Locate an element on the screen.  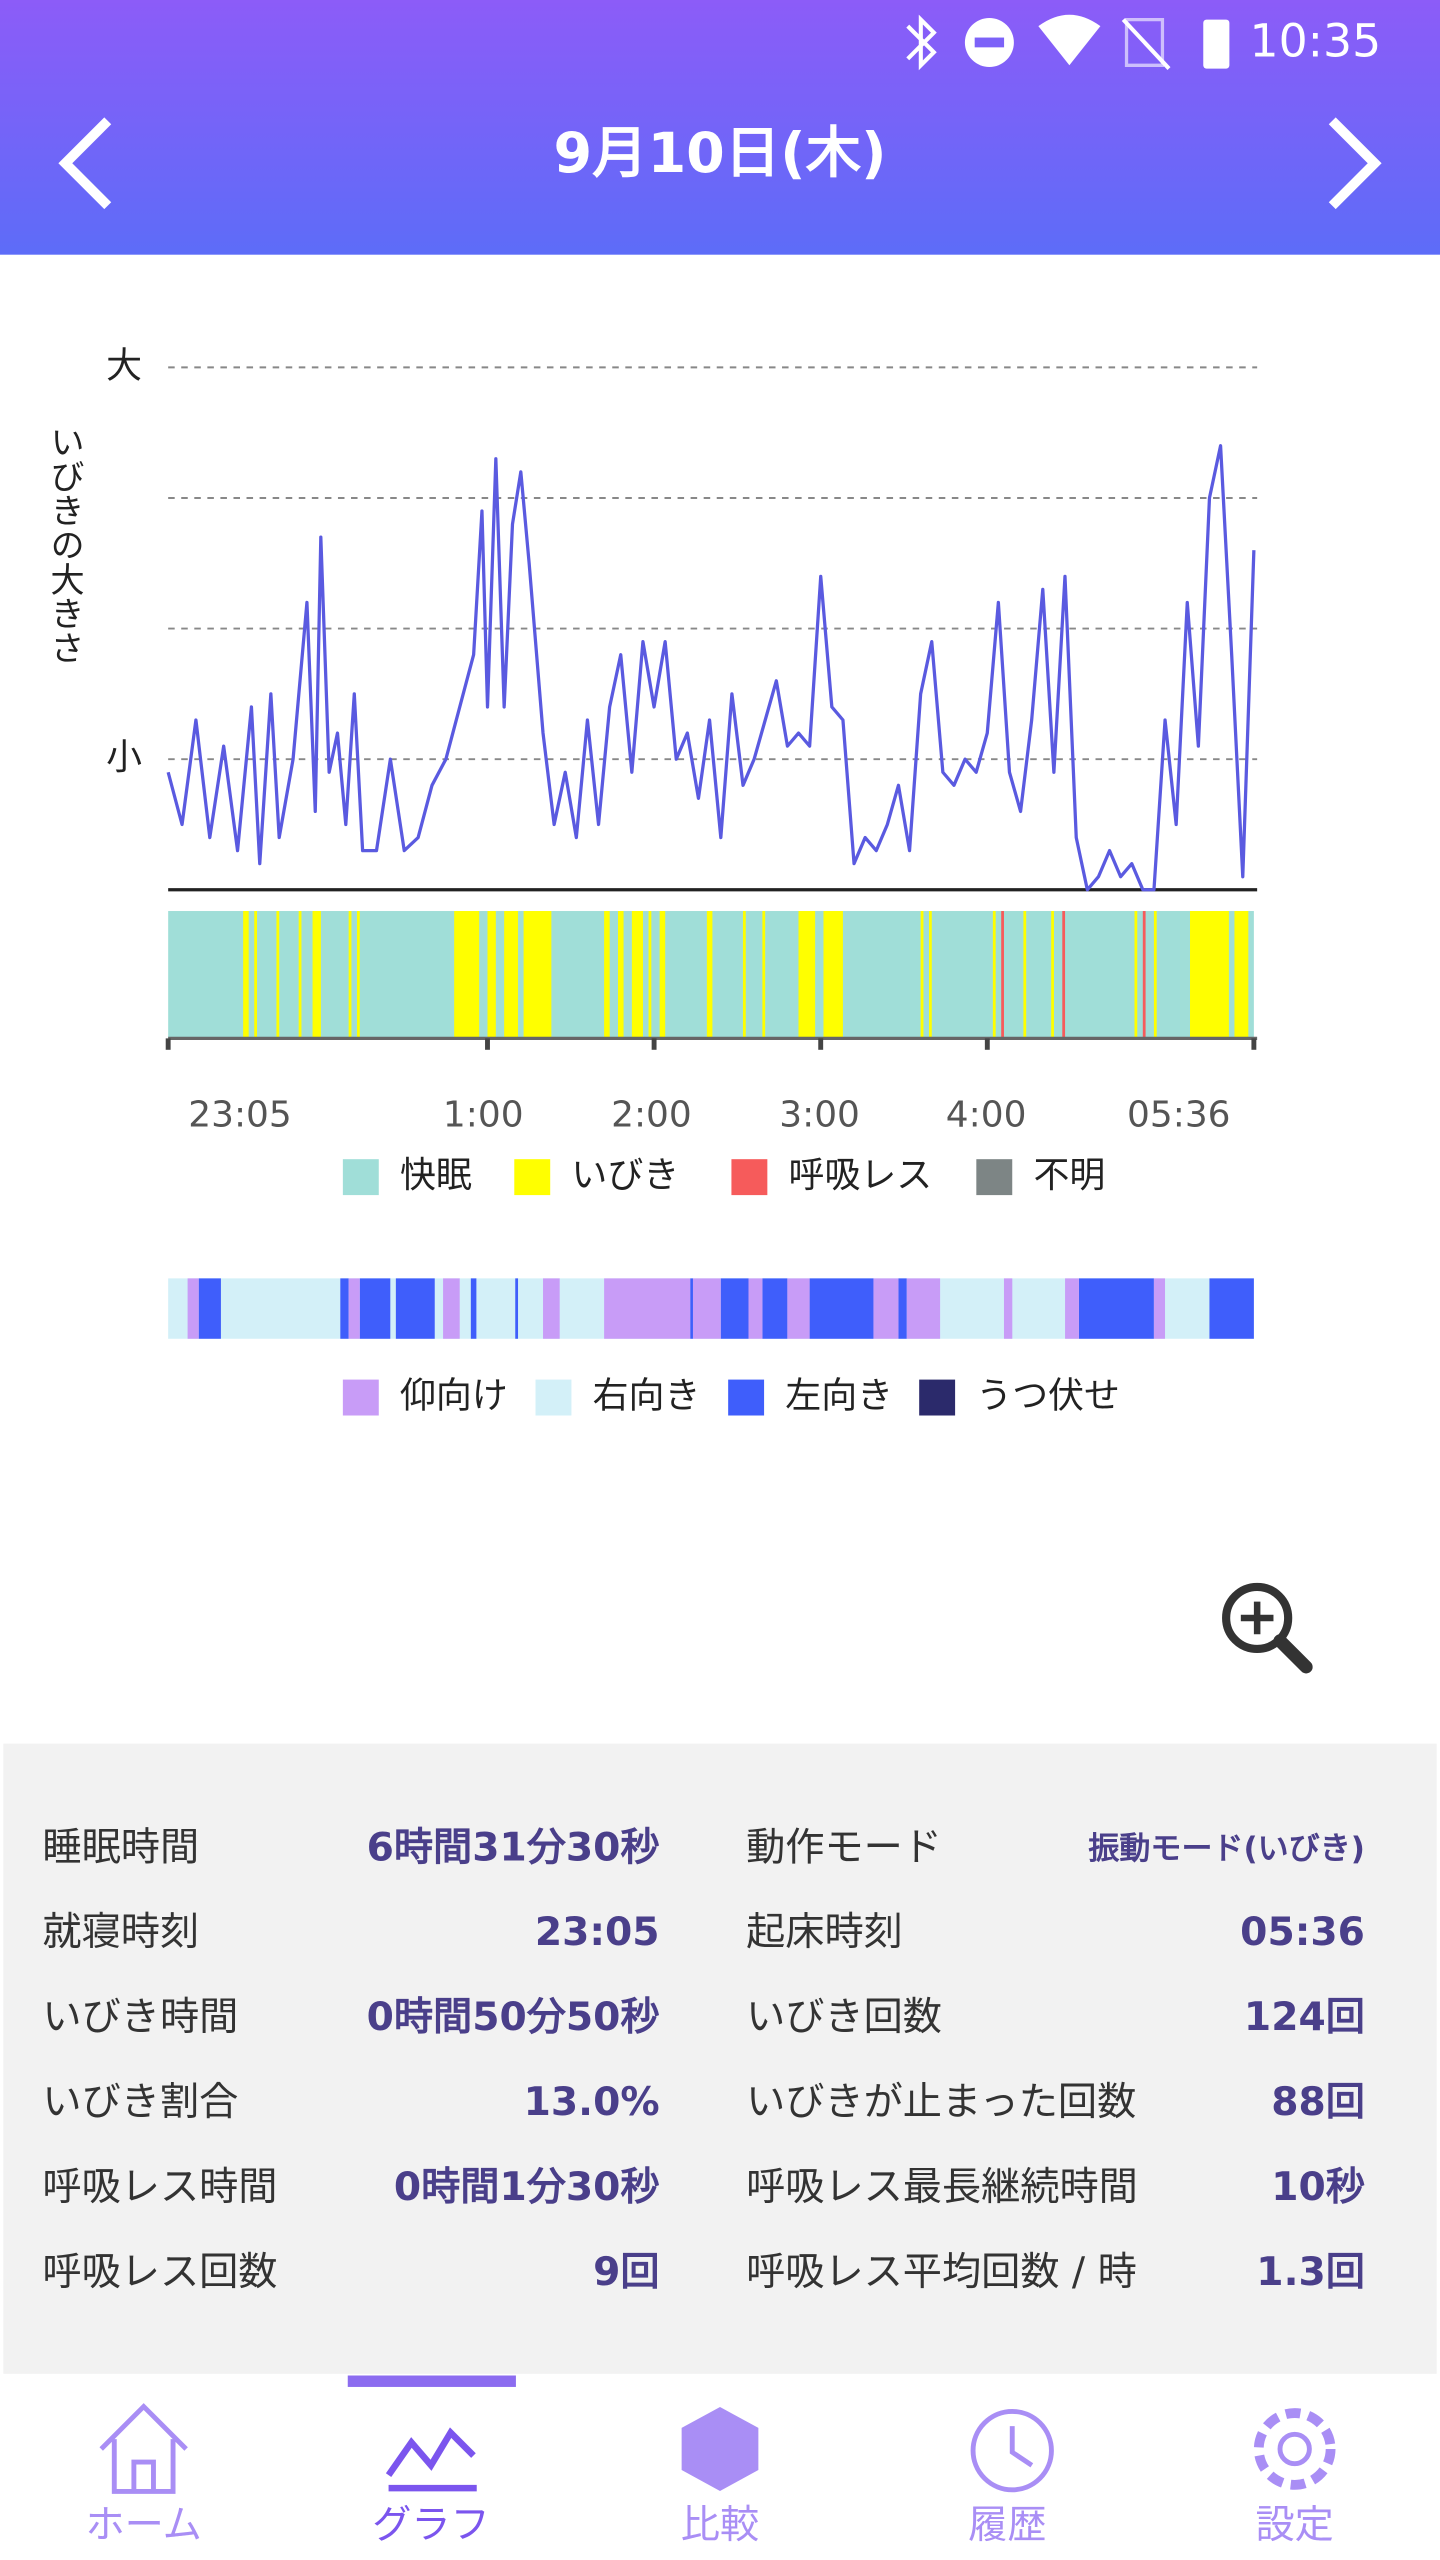
status-time: 10:35 is located at coordinates (1316, 41).